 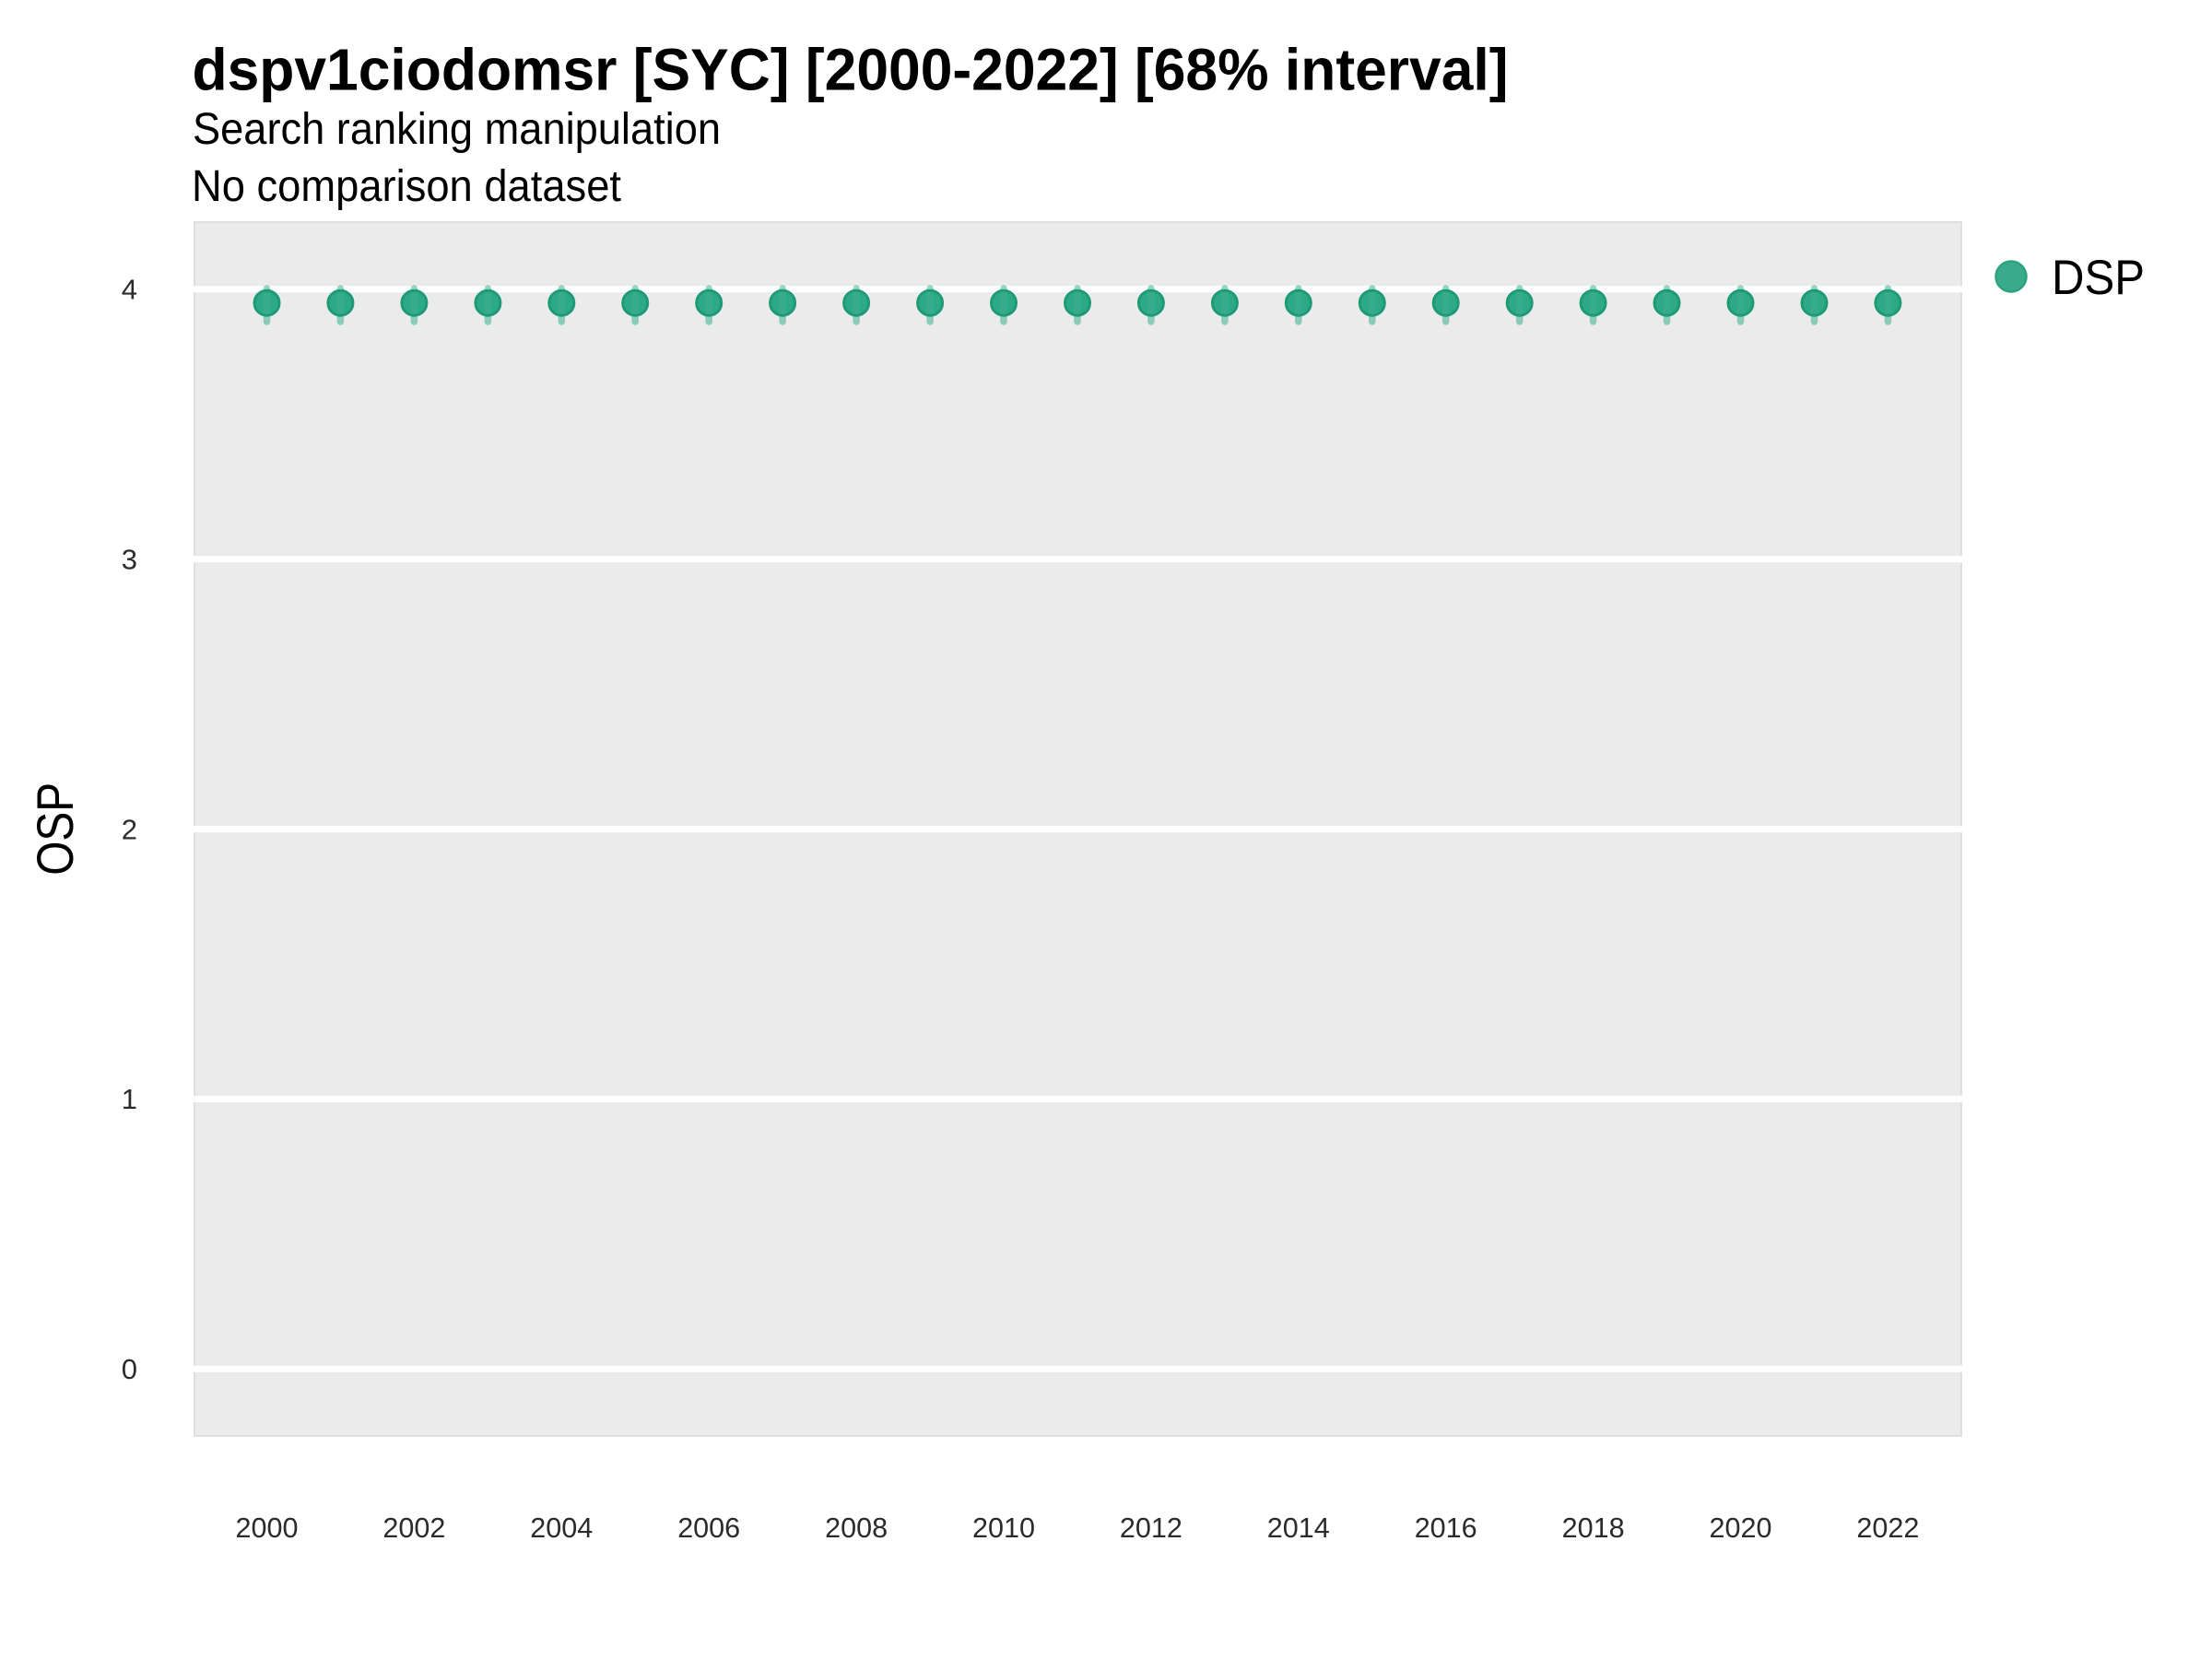 I want to click on svg-text: 1, so click(x=129, y=1099).